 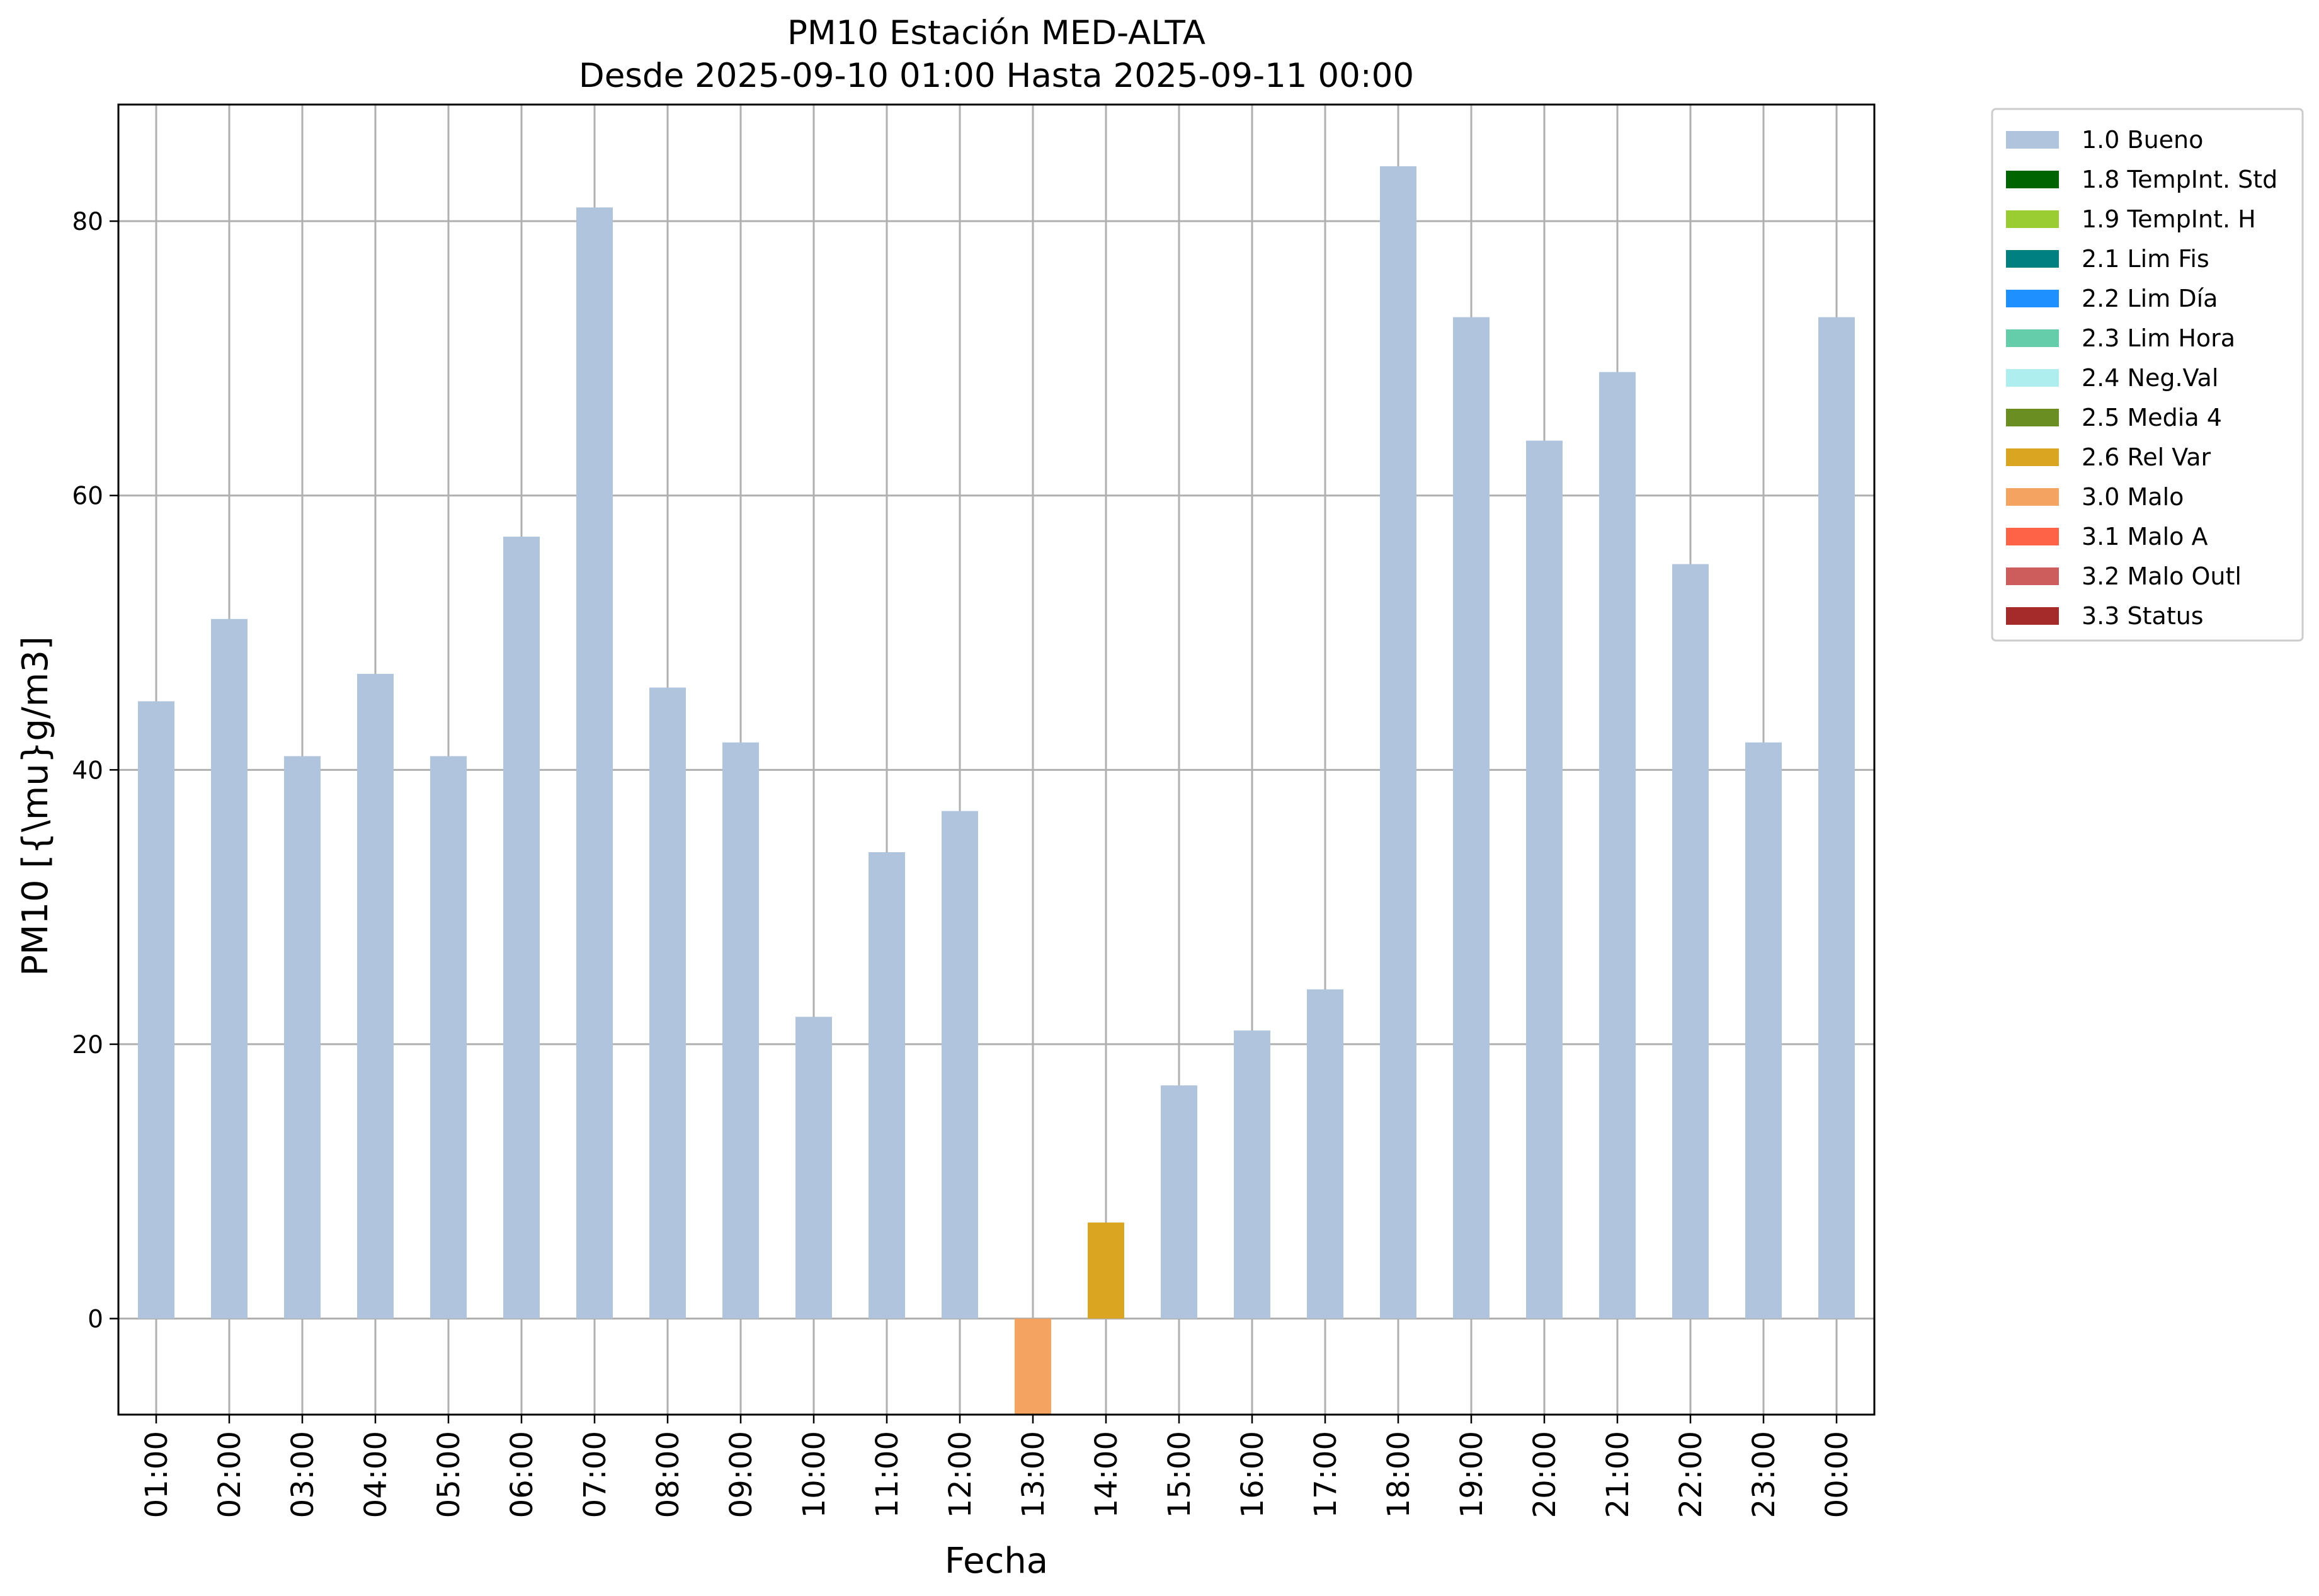 What do you see at coordinates (2142, 140) in the screenshot?
I see `legend-label-0: 1.0 Bueno` at bounding box center [2142, 140].